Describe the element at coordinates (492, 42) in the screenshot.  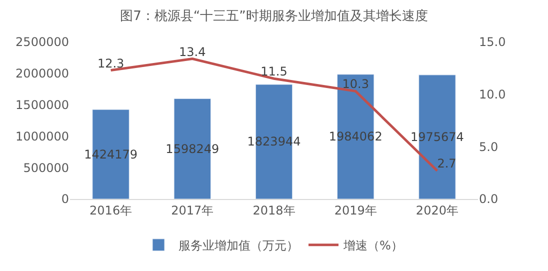
I see `y2-tick-label: 15.0` at that location.